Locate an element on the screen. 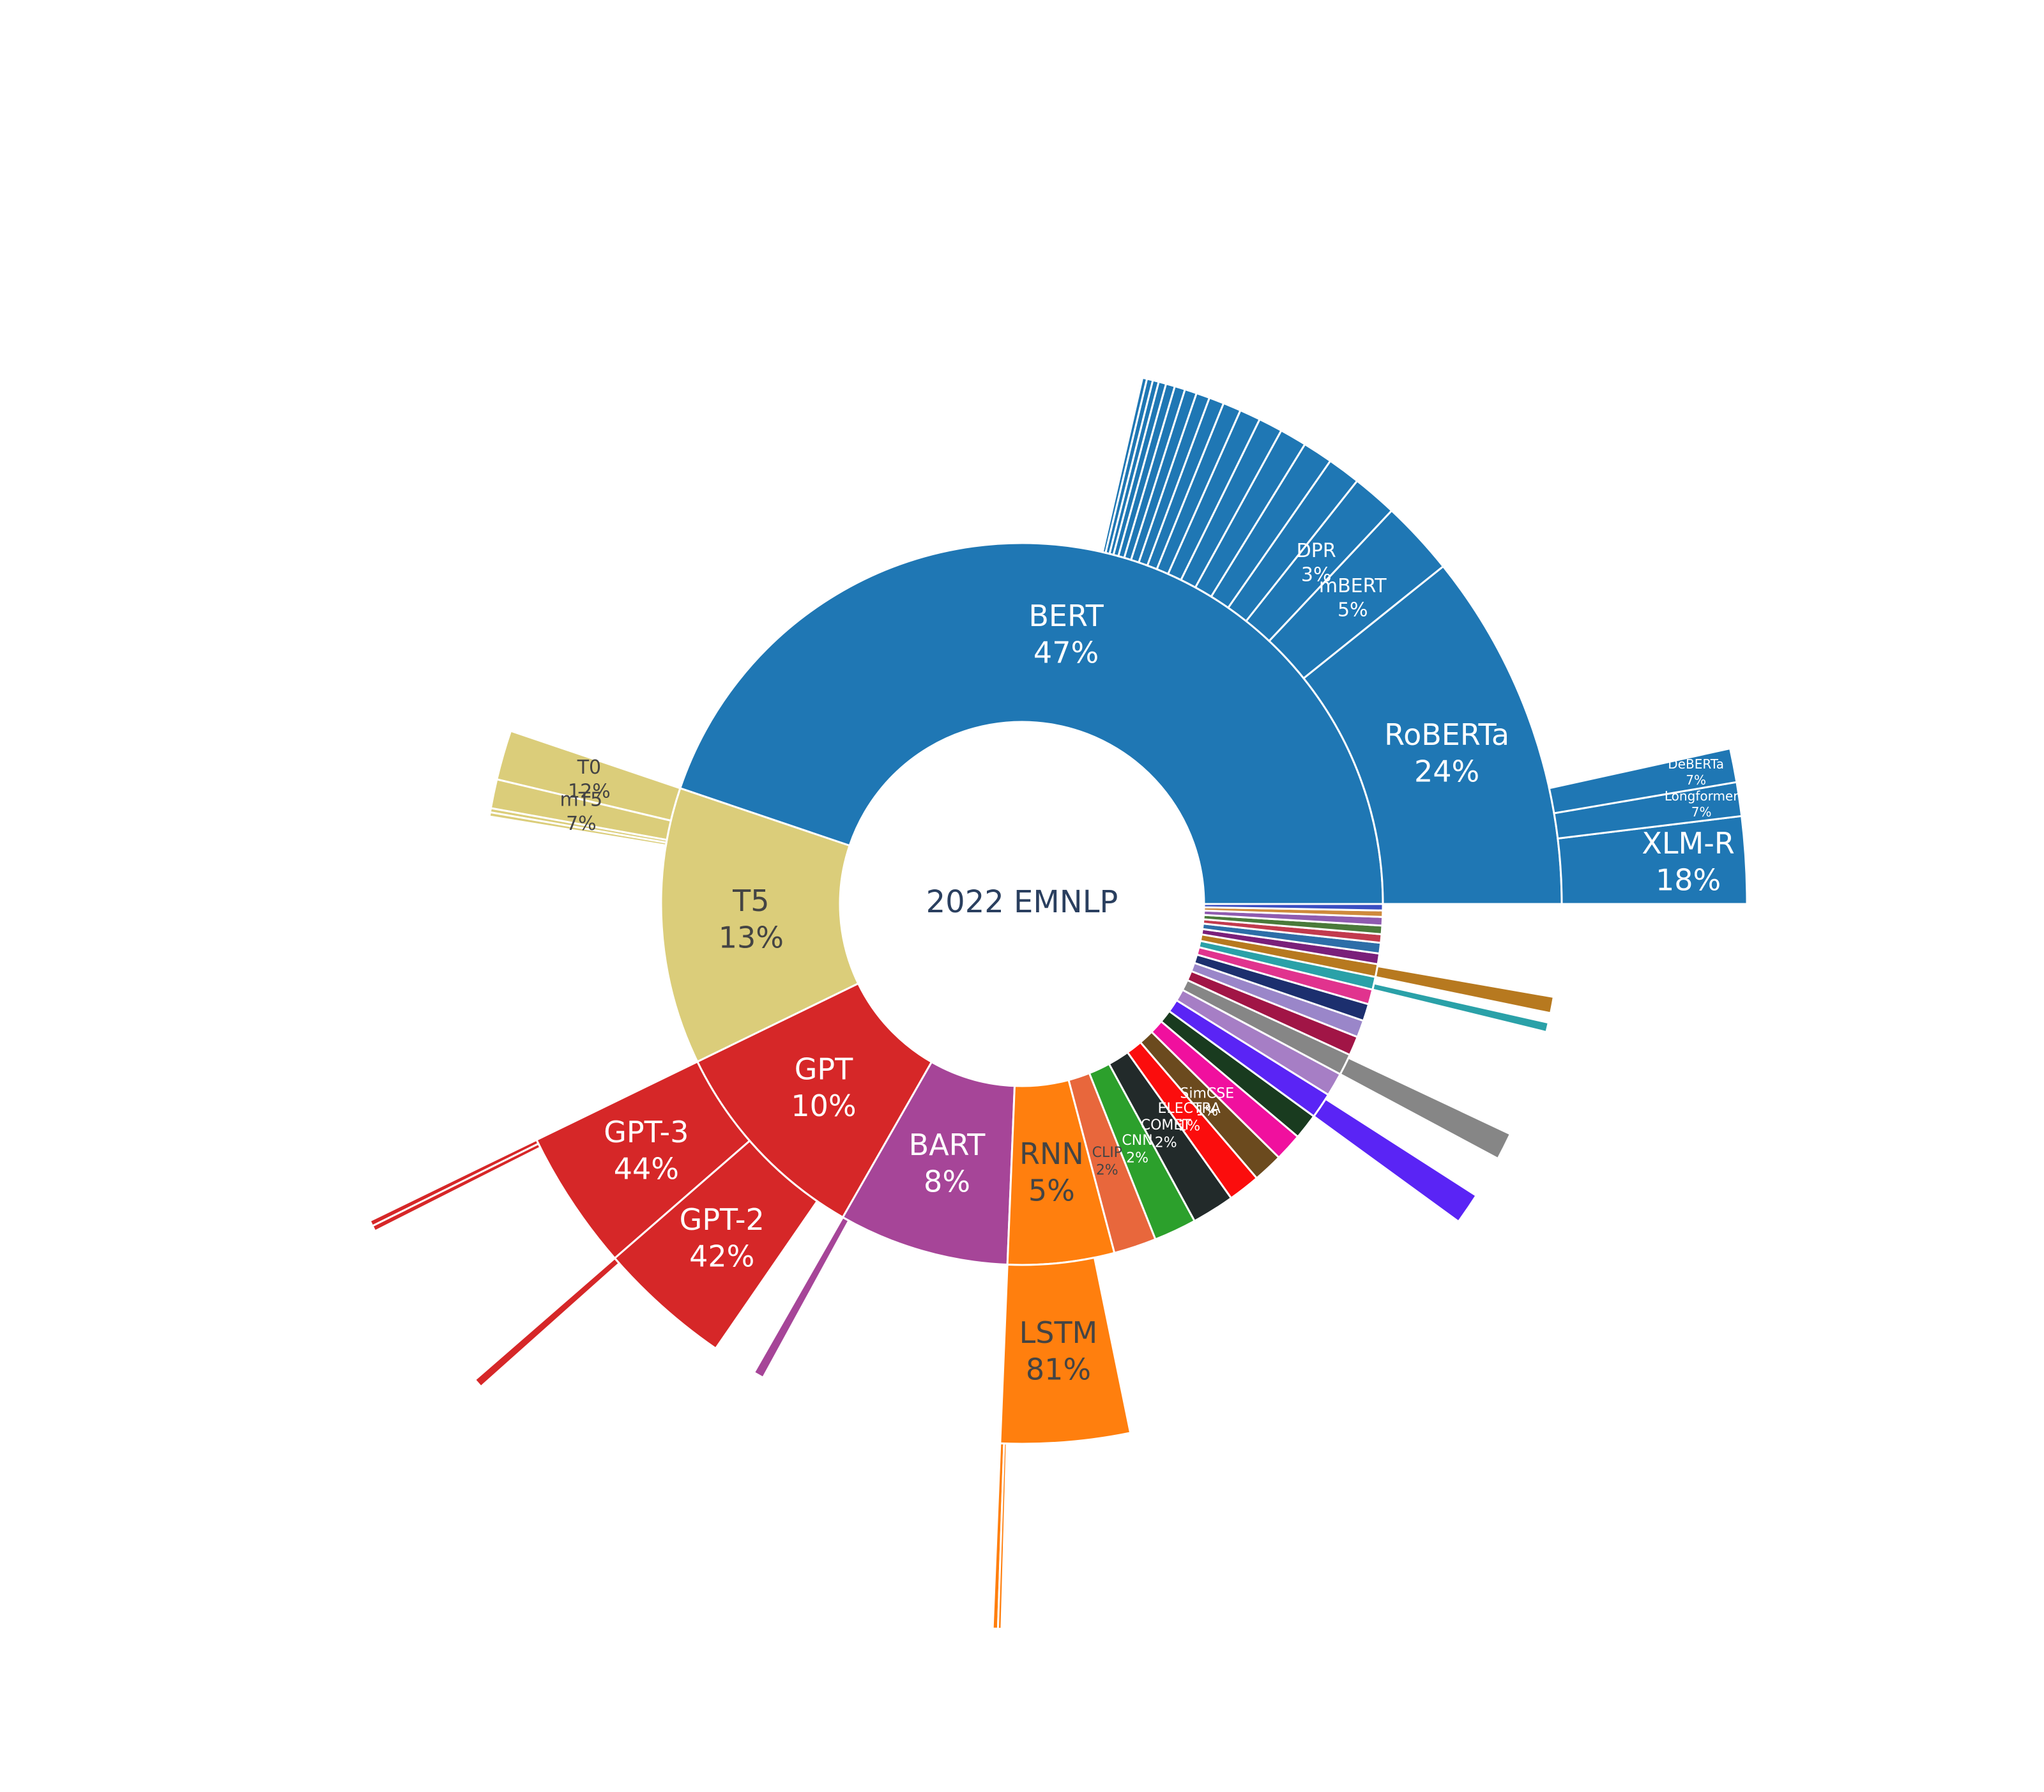 This screenshot has width=2044, height=1792. label-gpt: GPT 10% is located at coordinates (823, 1088).